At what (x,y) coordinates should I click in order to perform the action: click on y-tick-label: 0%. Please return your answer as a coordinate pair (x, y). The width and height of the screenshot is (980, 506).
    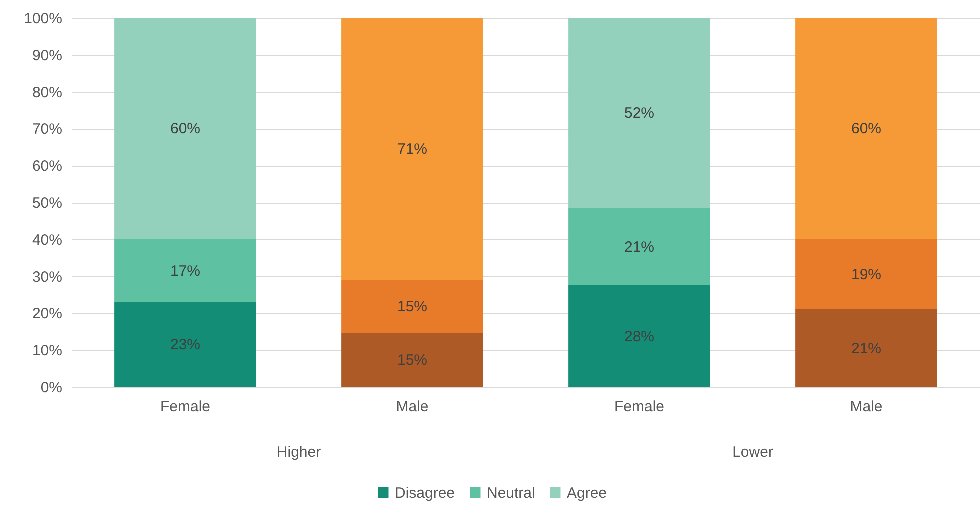
    Looking at the image, I should click on (51, 388).